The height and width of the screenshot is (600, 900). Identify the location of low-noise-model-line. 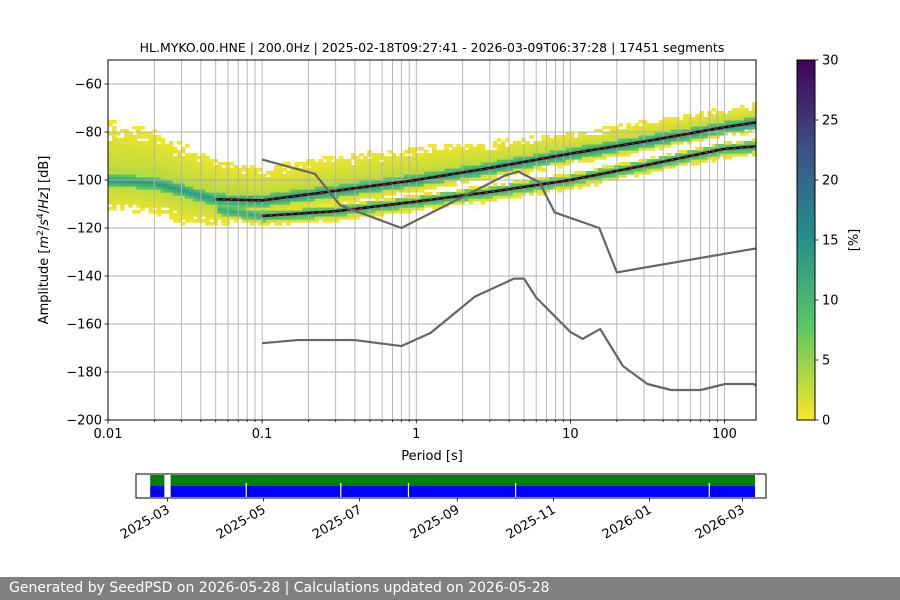
(509, 334).